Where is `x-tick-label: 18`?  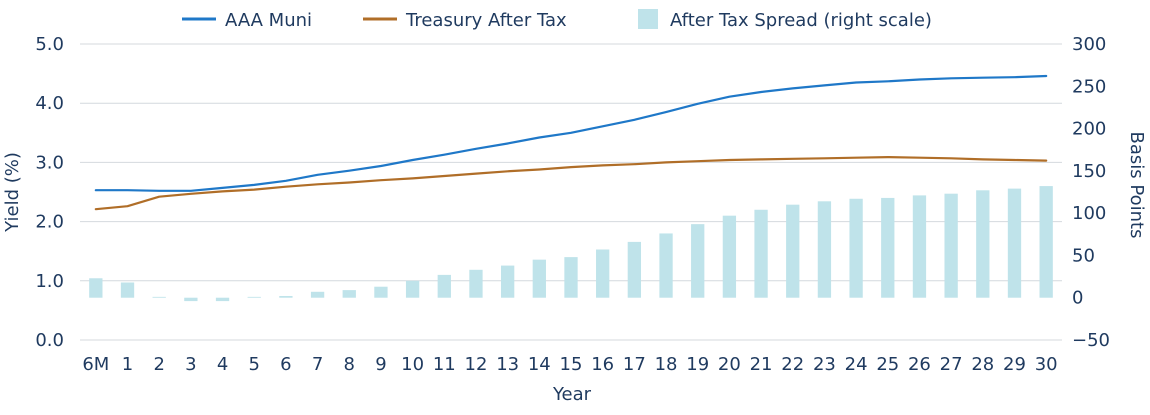 x-tick-label: 18 is located at coordinates (666, 364).